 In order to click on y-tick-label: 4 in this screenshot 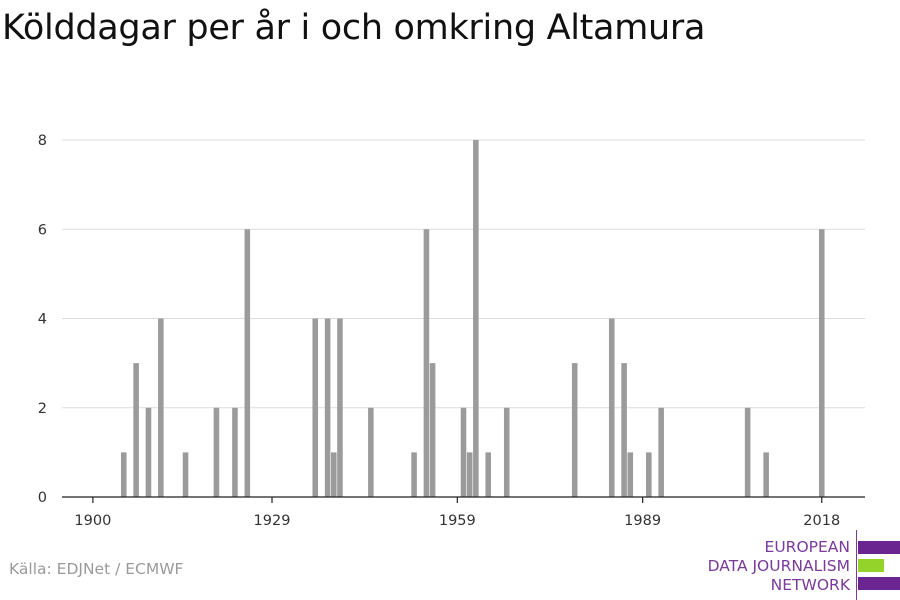, I will do `click(42, 320)`.